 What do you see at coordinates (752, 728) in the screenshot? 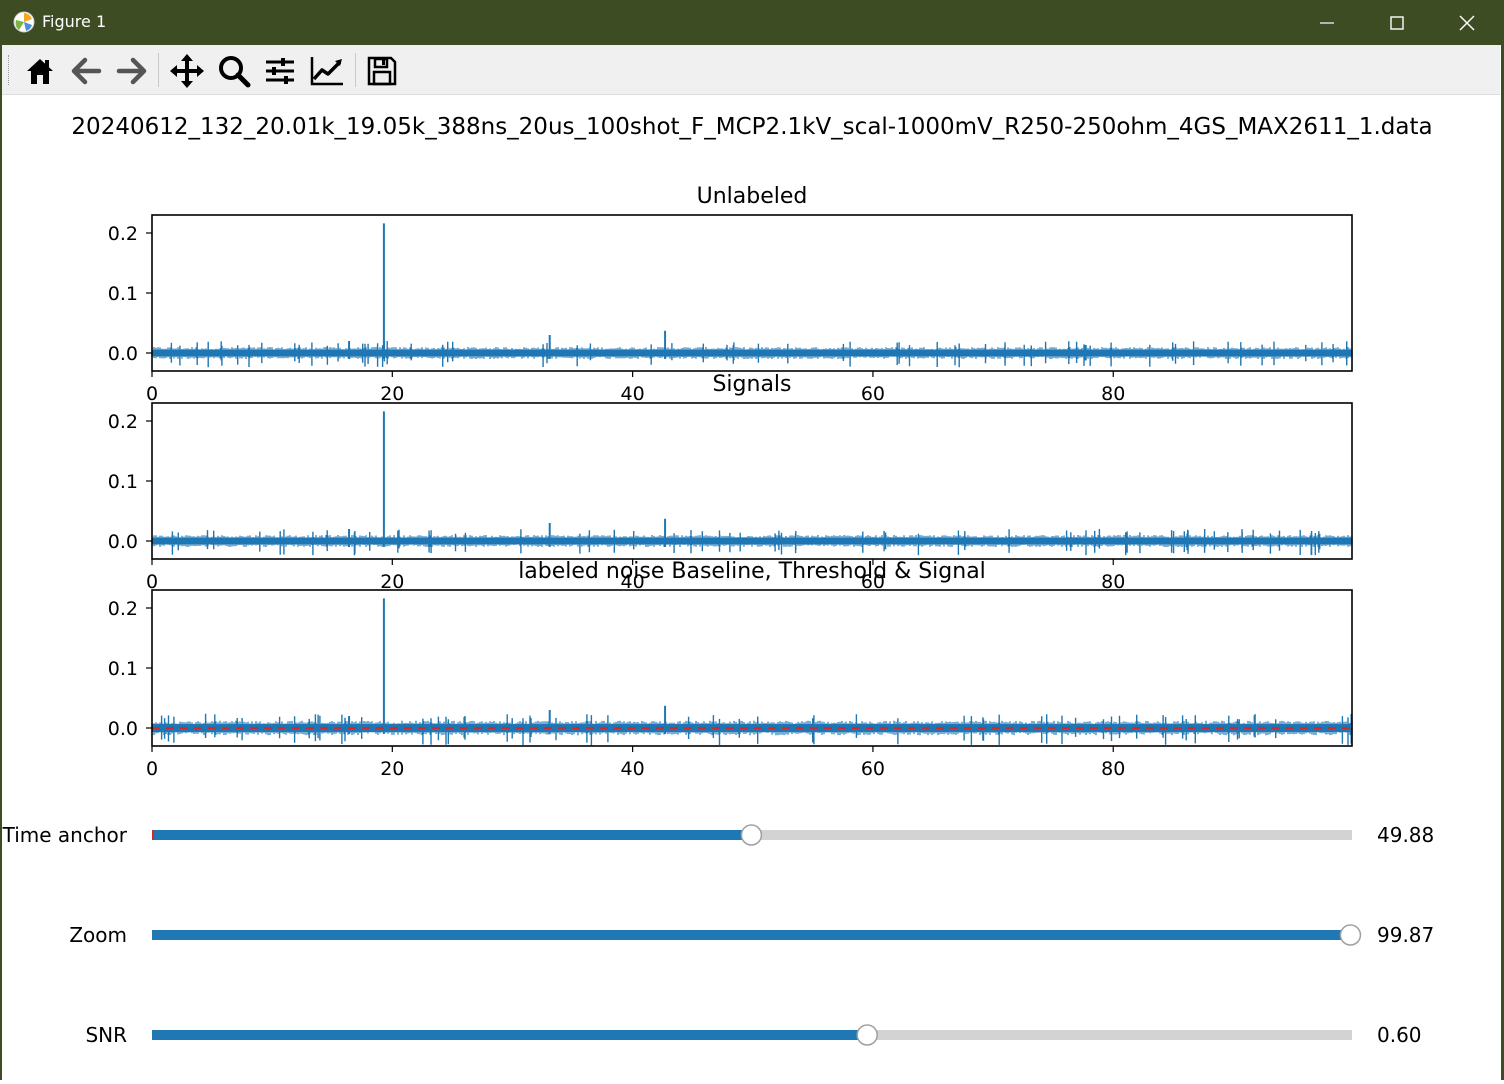
I see `signal-trace` at bounding box center [752, 728].